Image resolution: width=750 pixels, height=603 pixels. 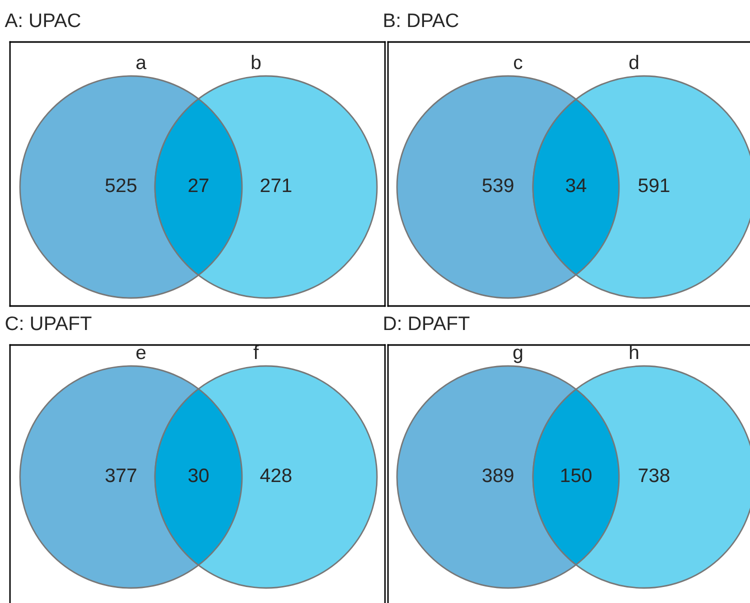 What do you see at coordinates (634, 352) in the screenshot?
I see `category-label: h` at bounding box center [634, 352].